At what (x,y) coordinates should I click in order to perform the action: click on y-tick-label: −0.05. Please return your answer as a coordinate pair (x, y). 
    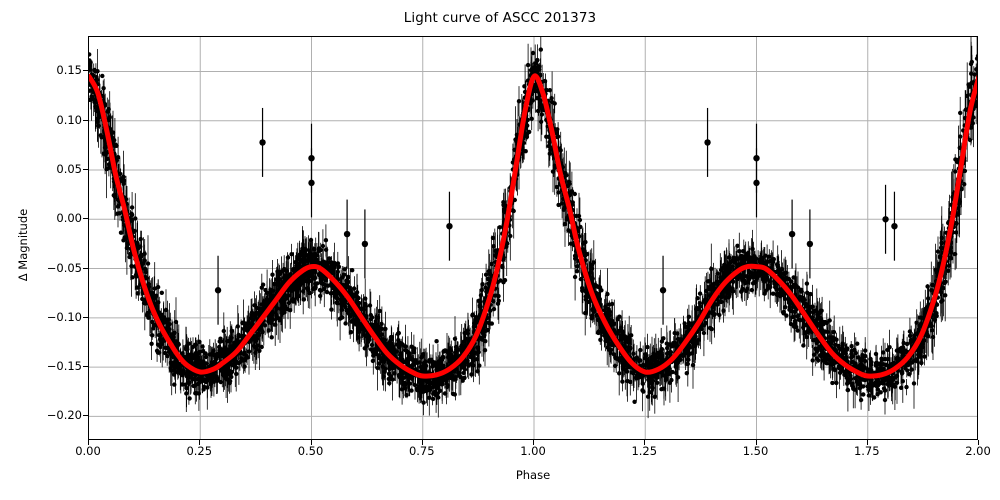
    Looking at the image, I should click on (64, 267).